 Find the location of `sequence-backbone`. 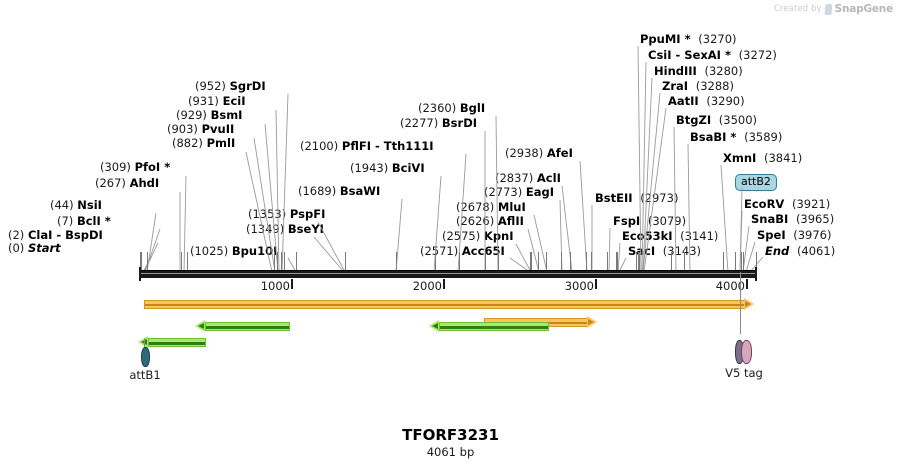

sequence-backbone is located at coordinates (448, 274).